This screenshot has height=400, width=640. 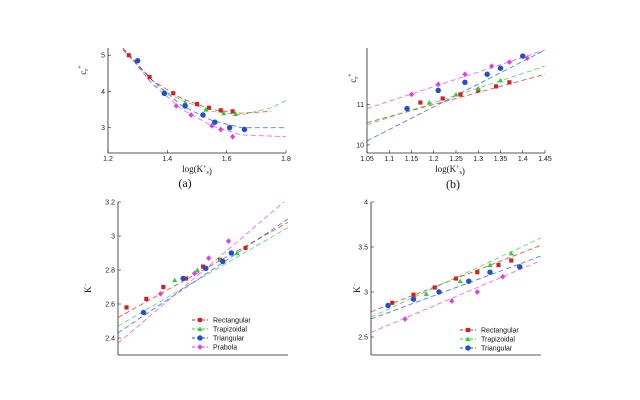 I want to click on panel-d-plot: 2.5 3 3.5 4, so click(x=449, y=278).